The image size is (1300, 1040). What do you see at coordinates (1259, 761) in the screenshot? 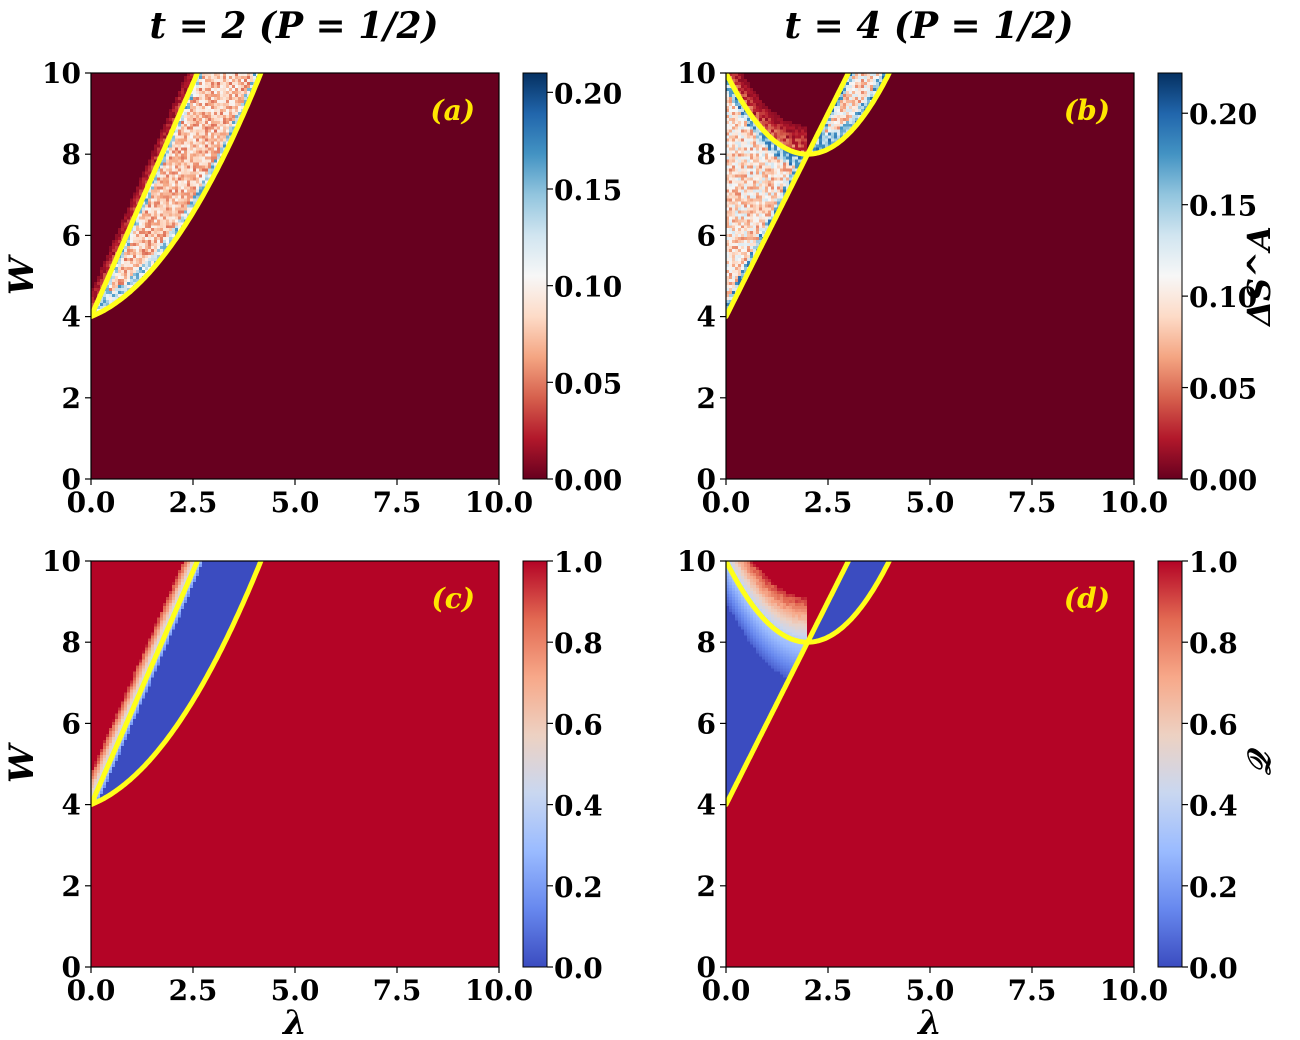
I see `colorbar-label-d: 𝒬` at bounding box center [1259, 761].